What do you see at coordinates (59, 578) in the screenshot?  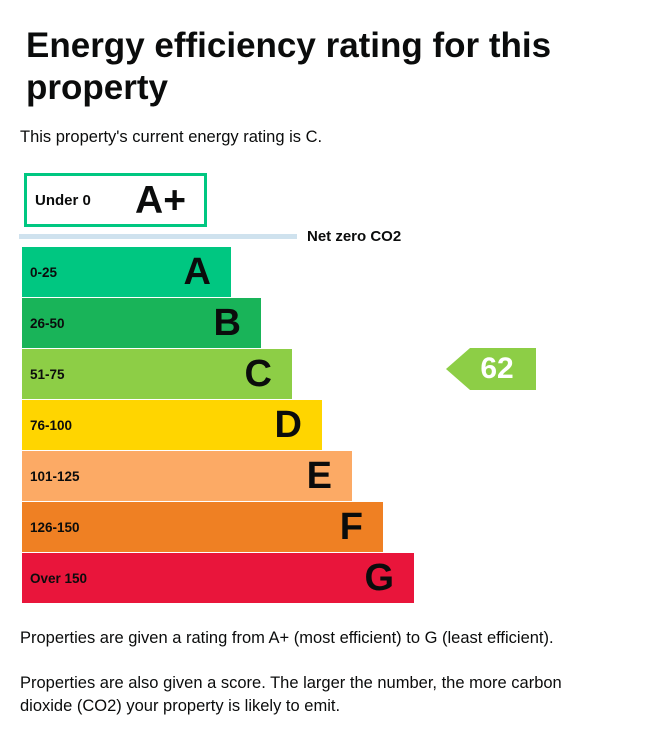 I see `band-range-label: Over 150` at bounding box center [59, 578].